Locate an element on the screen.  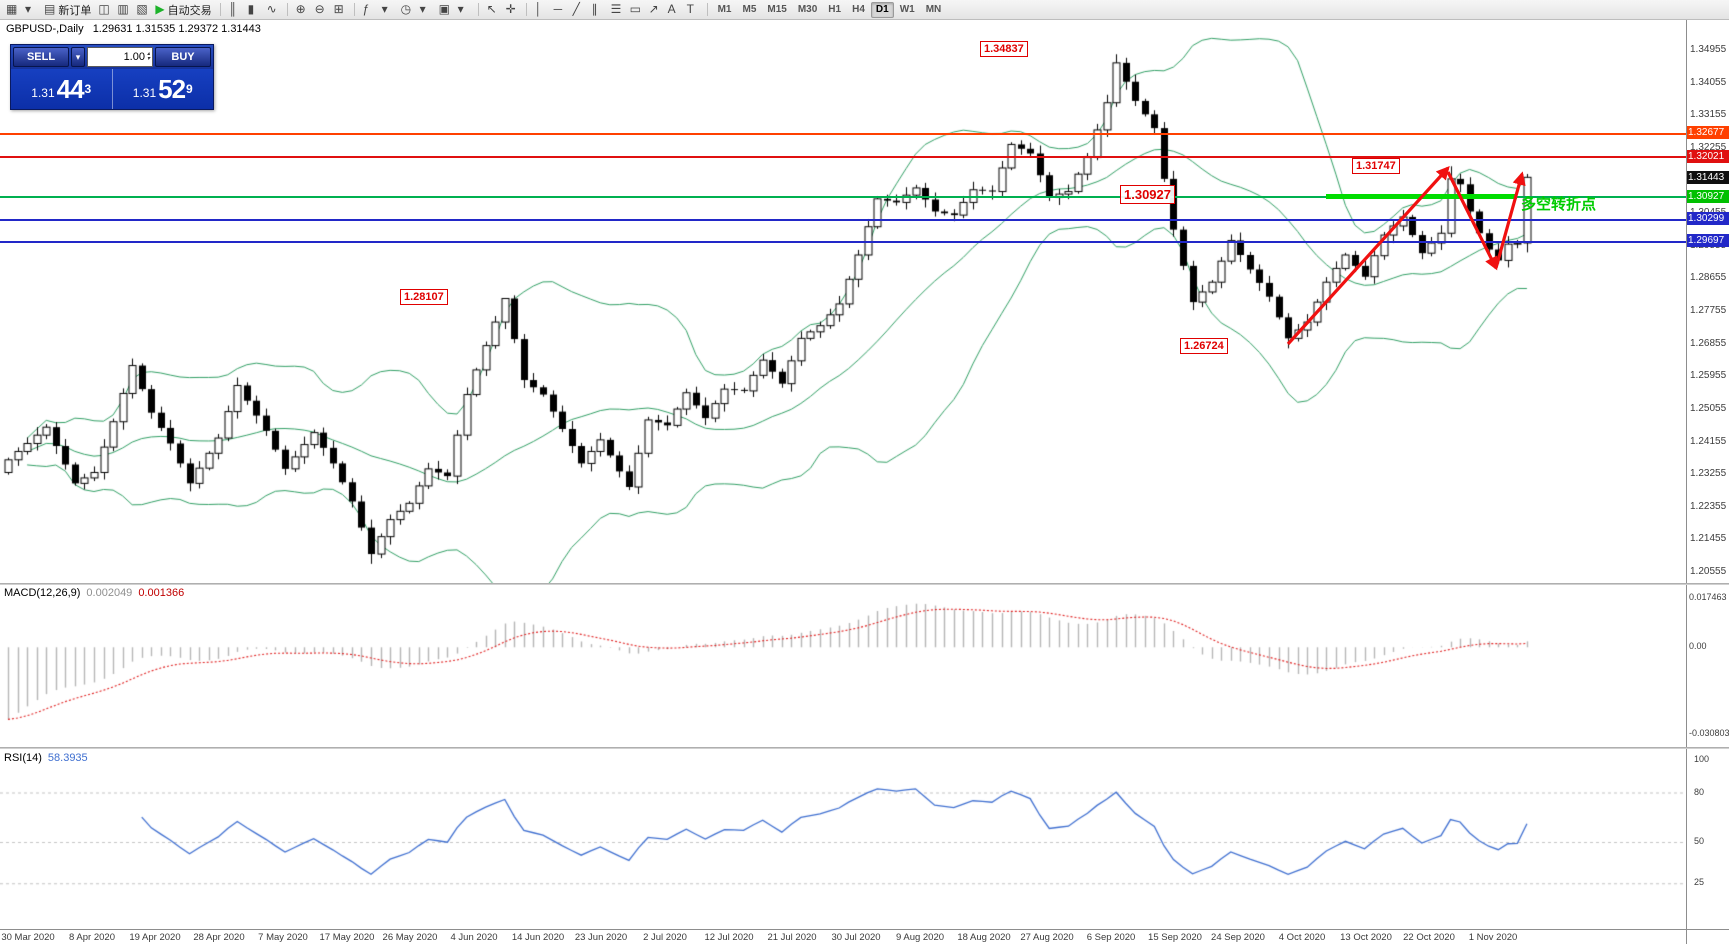
turning-point-annotation: 多空转折点 is located at coordinates (1559, 204).